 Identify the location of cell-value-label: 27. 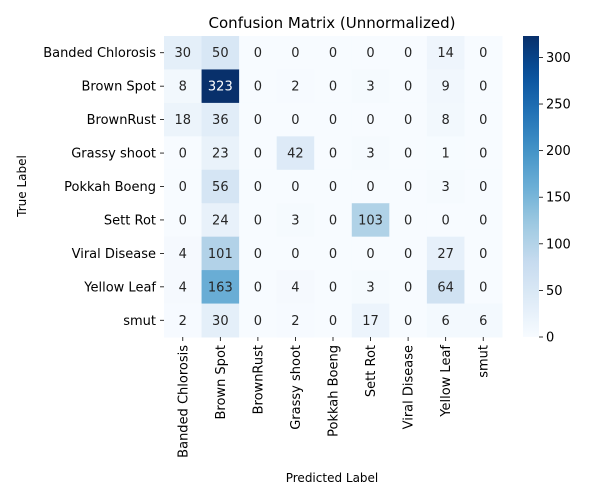
(445, 254).